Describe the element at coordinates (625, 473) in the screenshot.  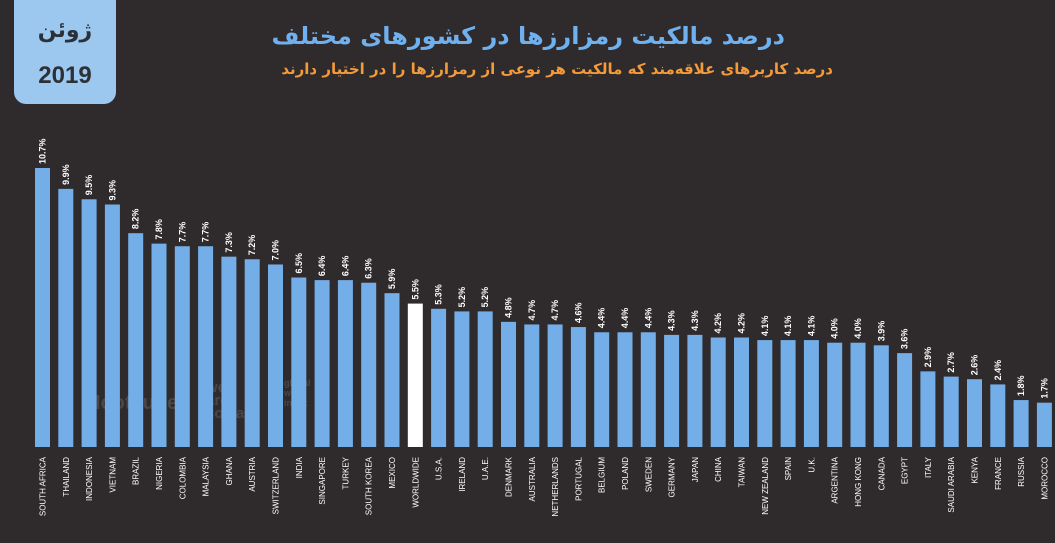
I see `category-label-poland: POLAND` at that location.